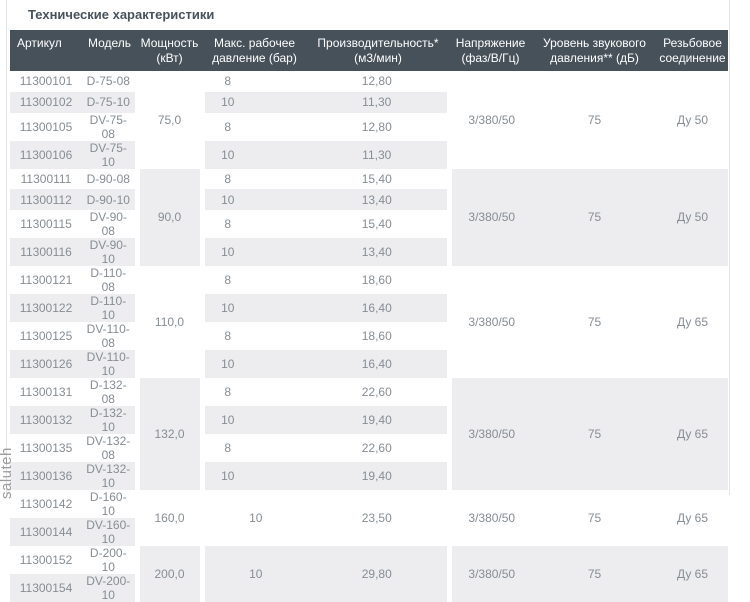 This screenshot has height=602, width=750. Describe the element at coordinates (378, 200) in the screenshot. I see `cell-capacity: 13,40` at that location.